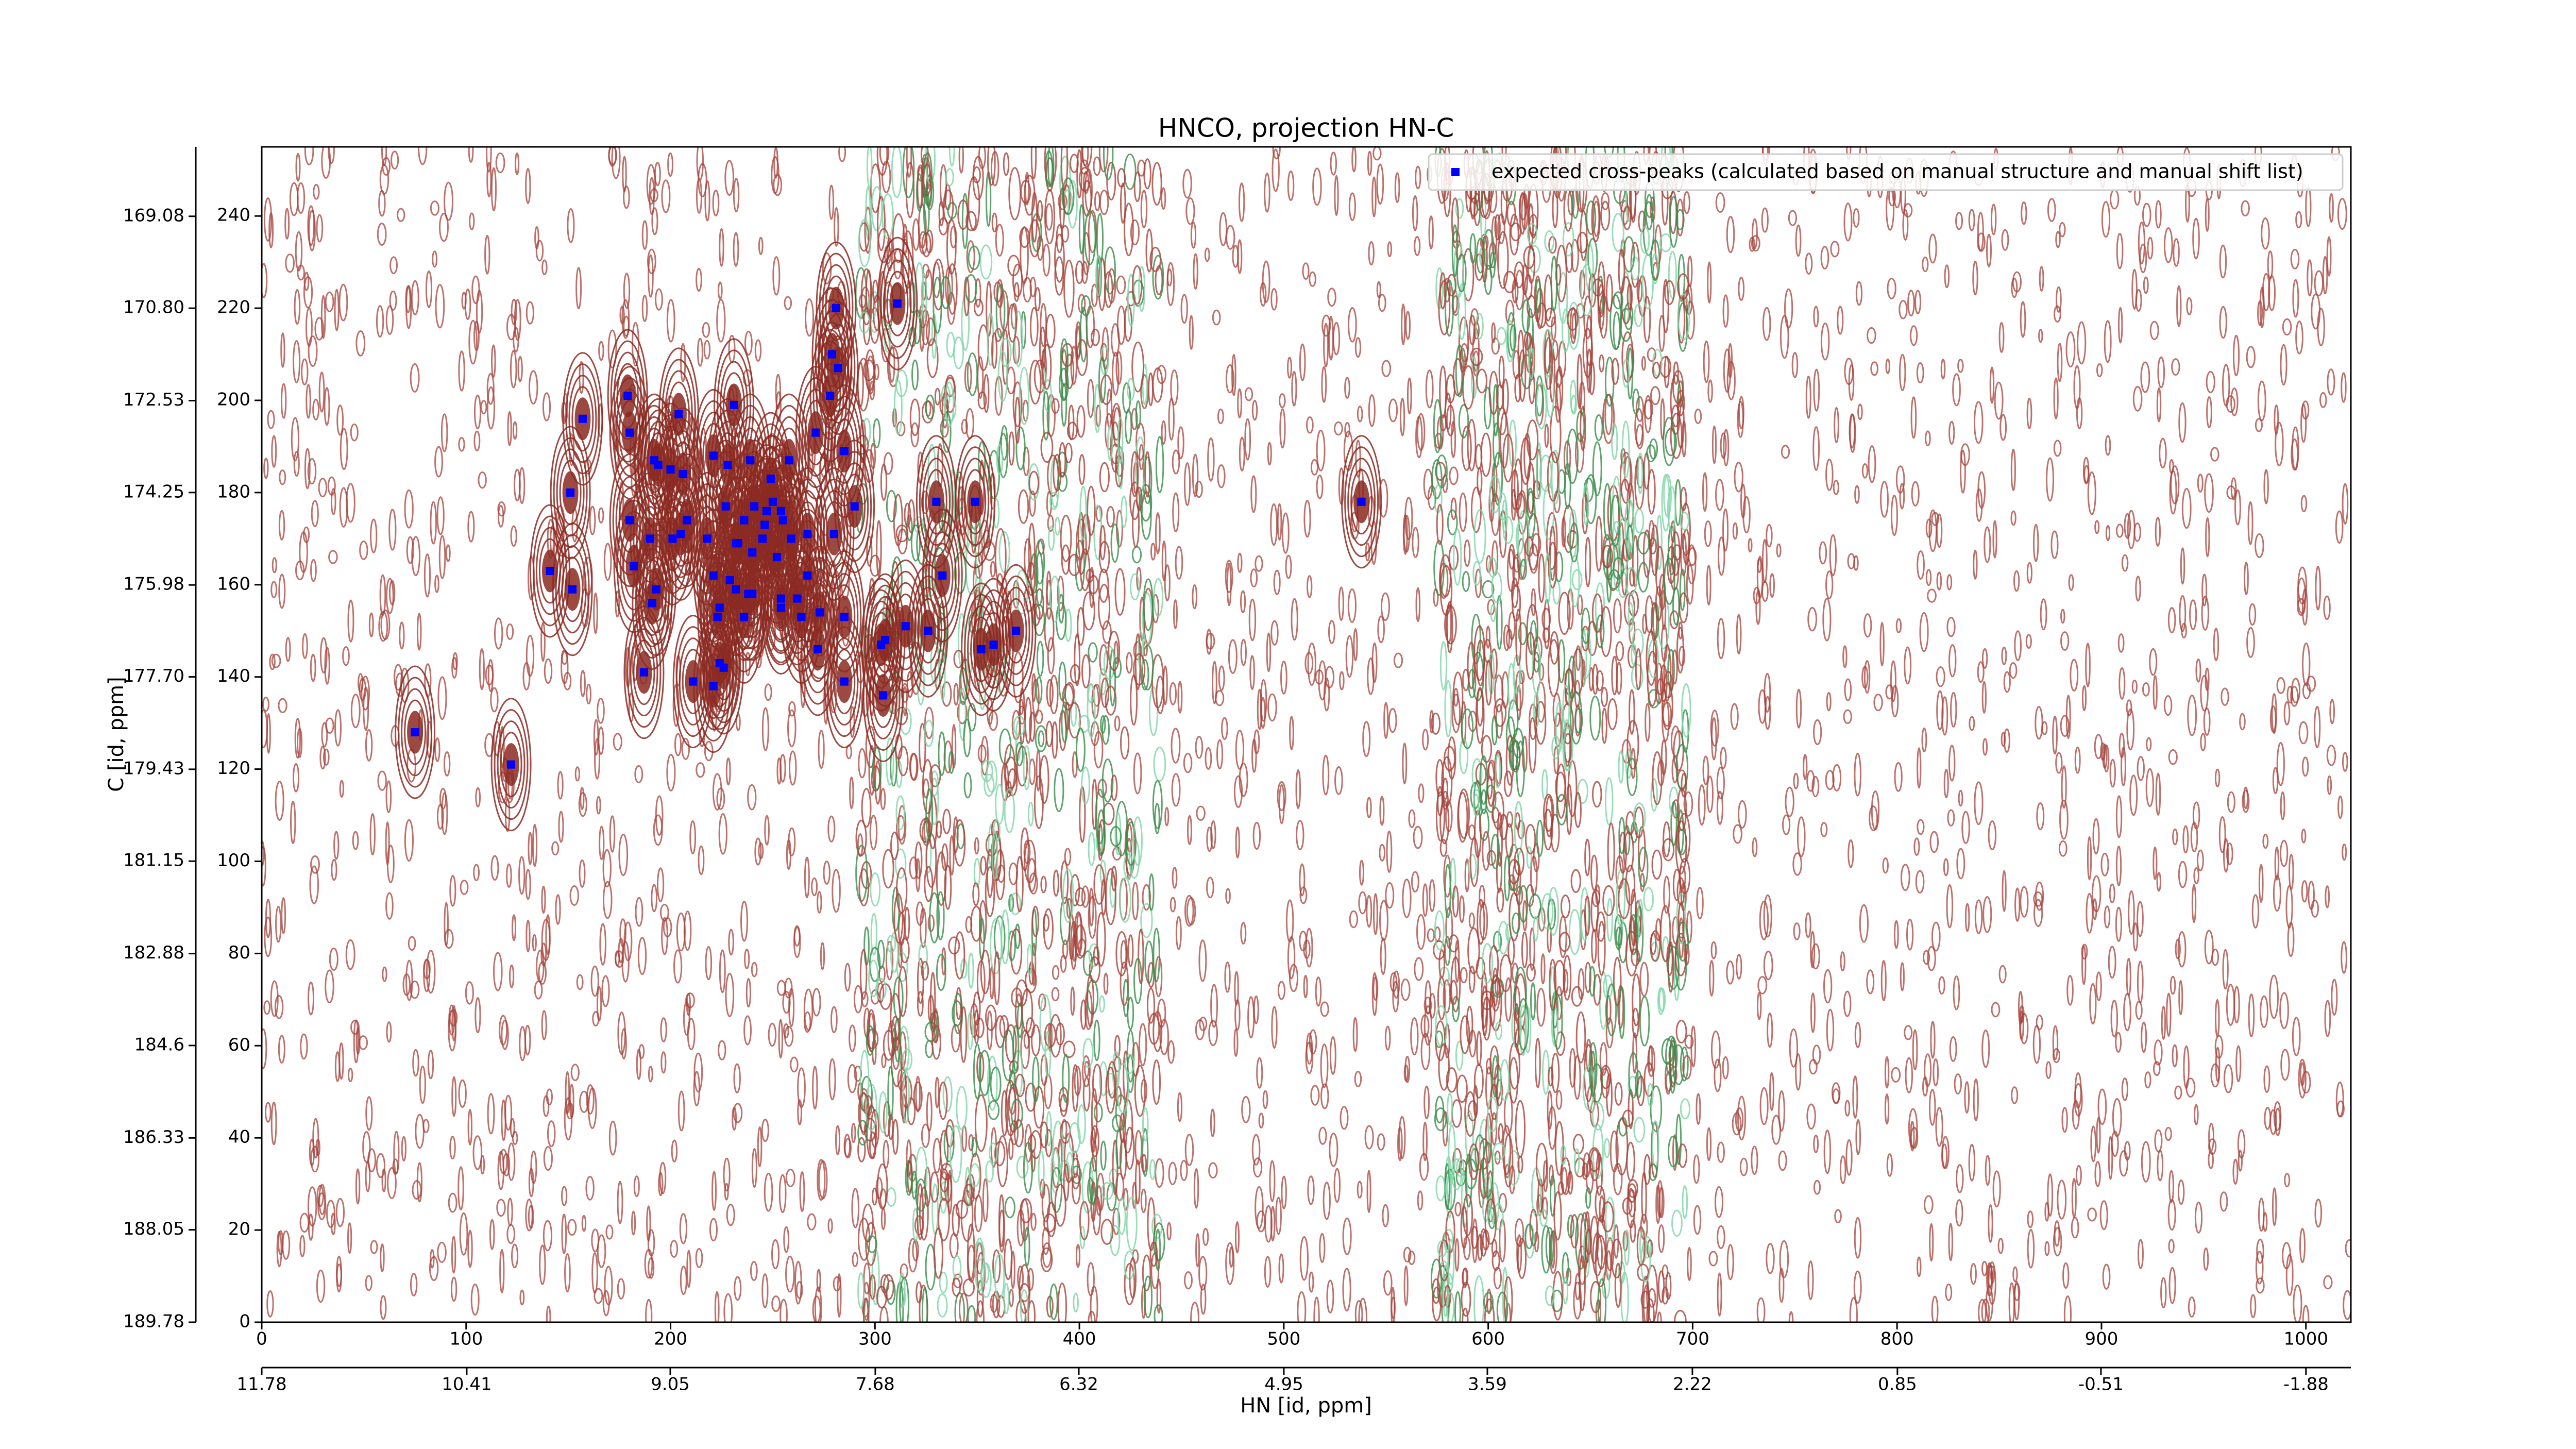 The image size is (2576, 1449). I want to click on x2-tick-label: 4.95, so click(1283, 1384).